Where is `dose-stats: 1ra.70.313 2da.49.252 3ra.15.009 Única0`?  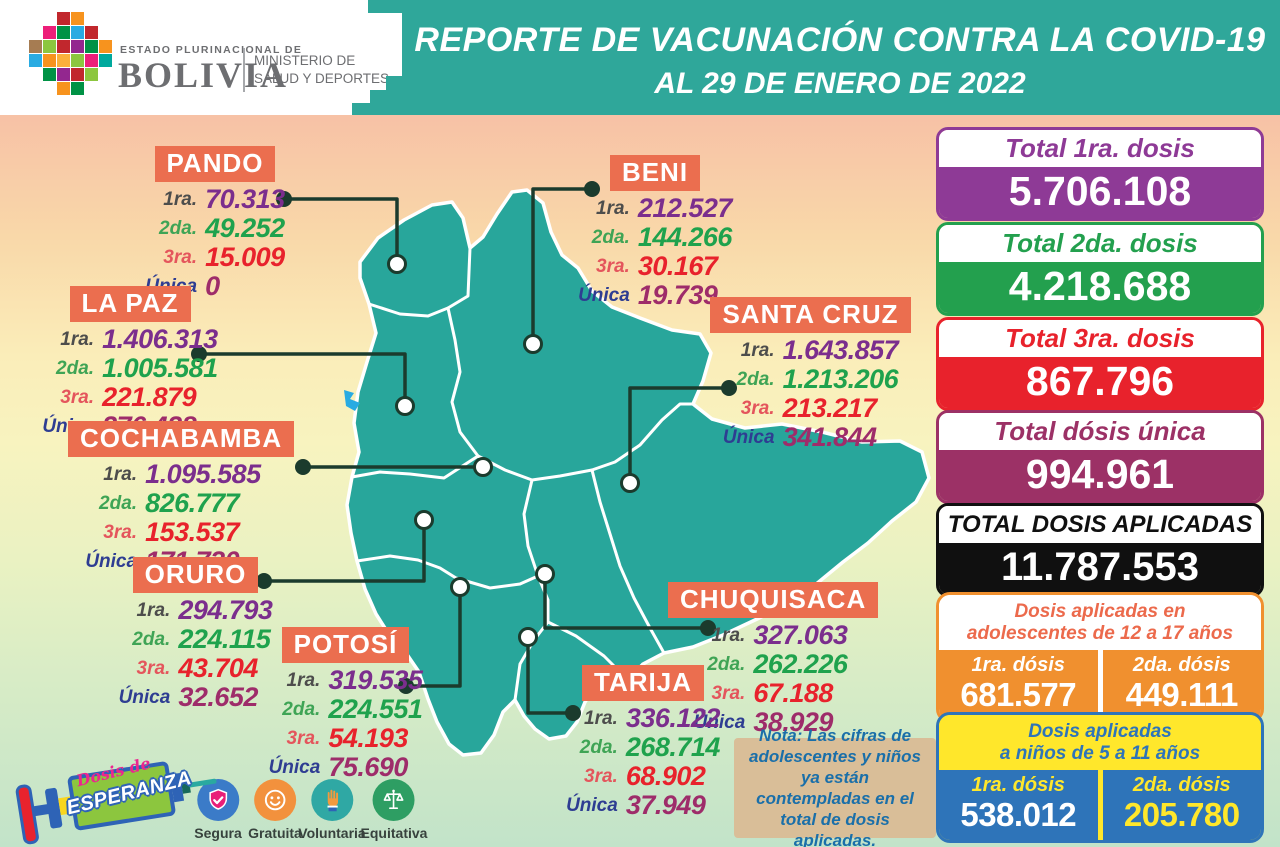
dose-stats: 1ra.70.313 2da.49.252 3ra.15.009 Única0 is located at coordinates (215, 242).